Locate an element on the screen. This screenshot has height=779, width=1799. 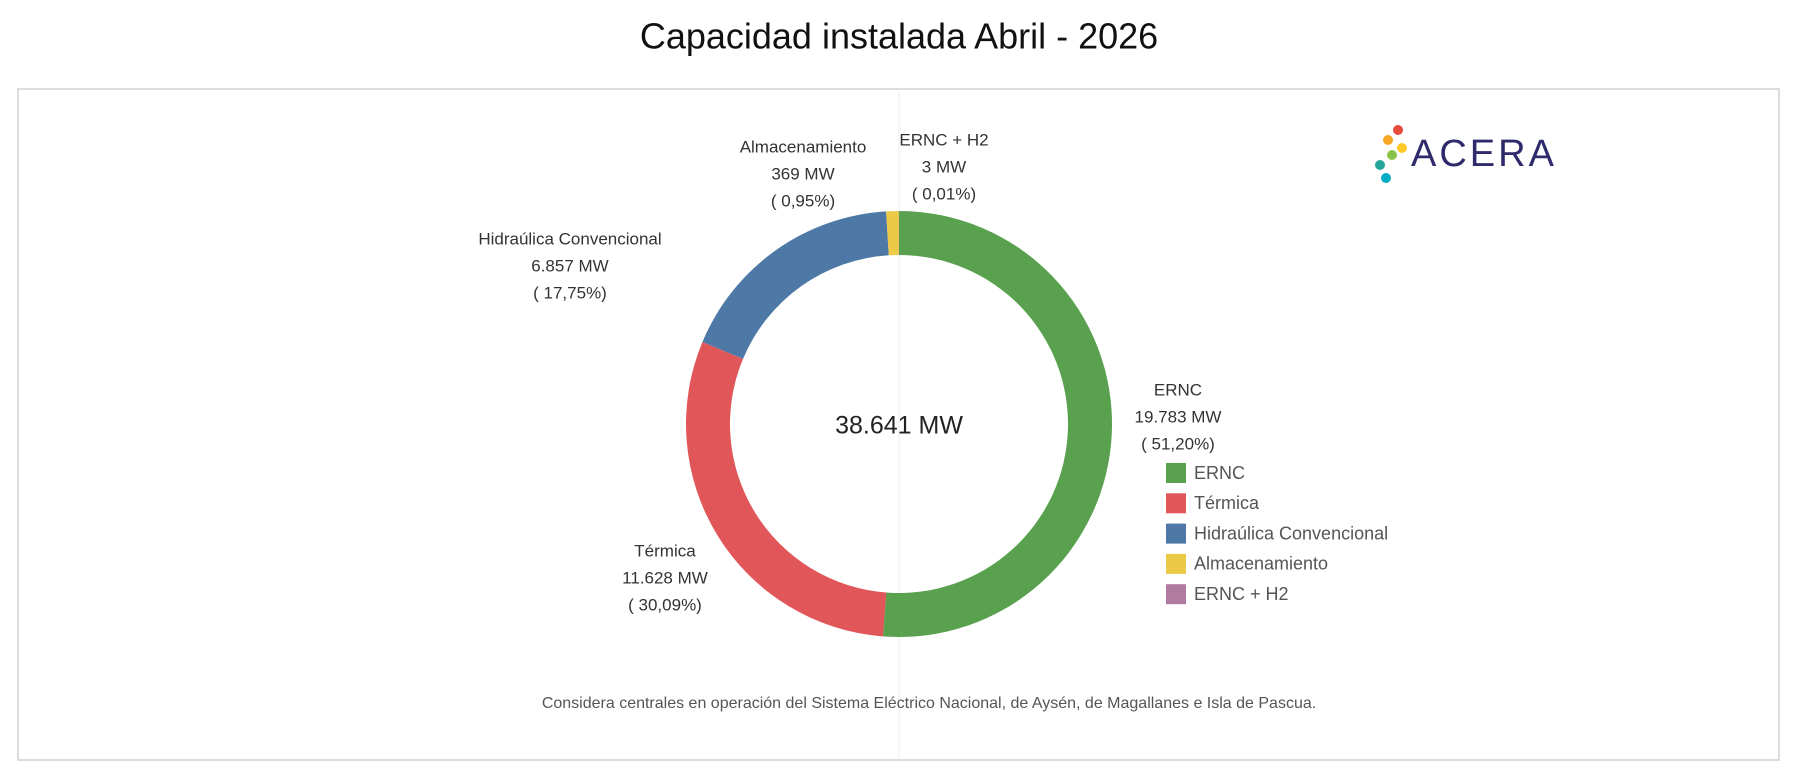
legend-label: ERNC + H2 is located at coordinates (1241, 594).